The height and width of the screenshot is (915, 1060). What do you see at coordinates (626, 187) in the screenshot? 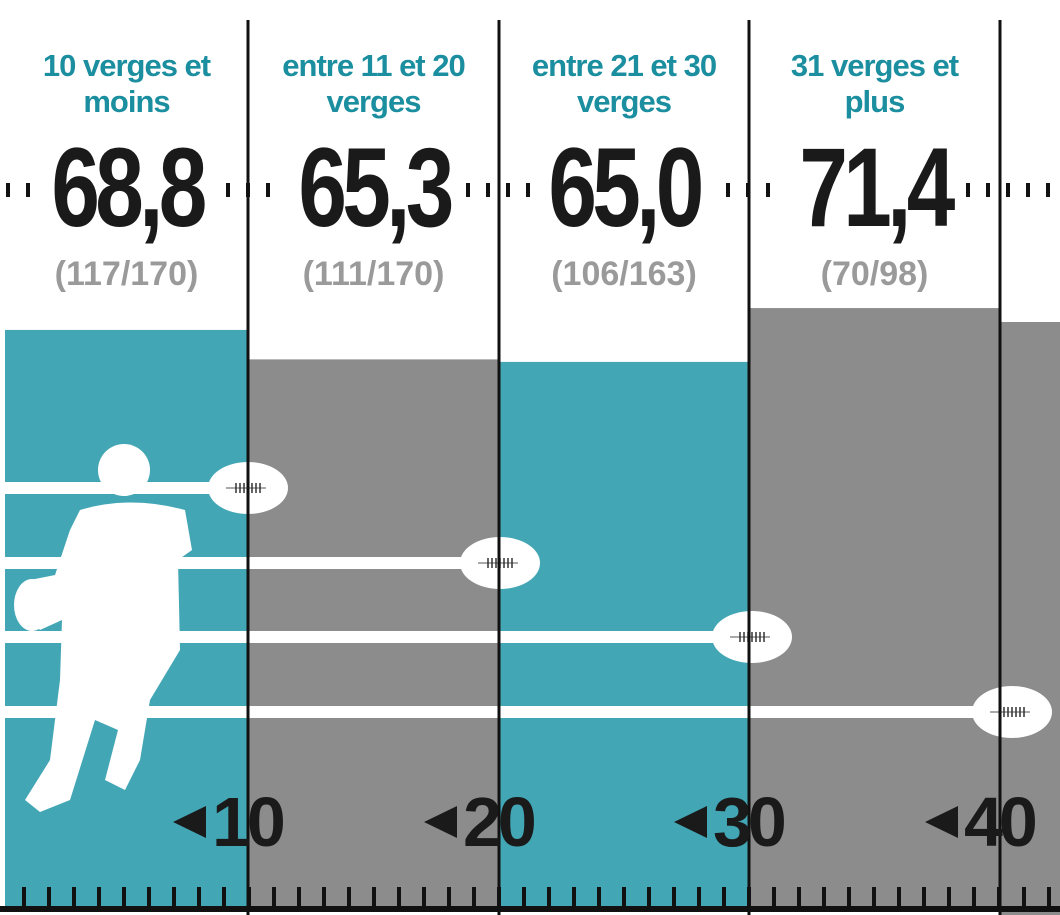
I see `value-label: 65,0` at bounding box center [626, 187].